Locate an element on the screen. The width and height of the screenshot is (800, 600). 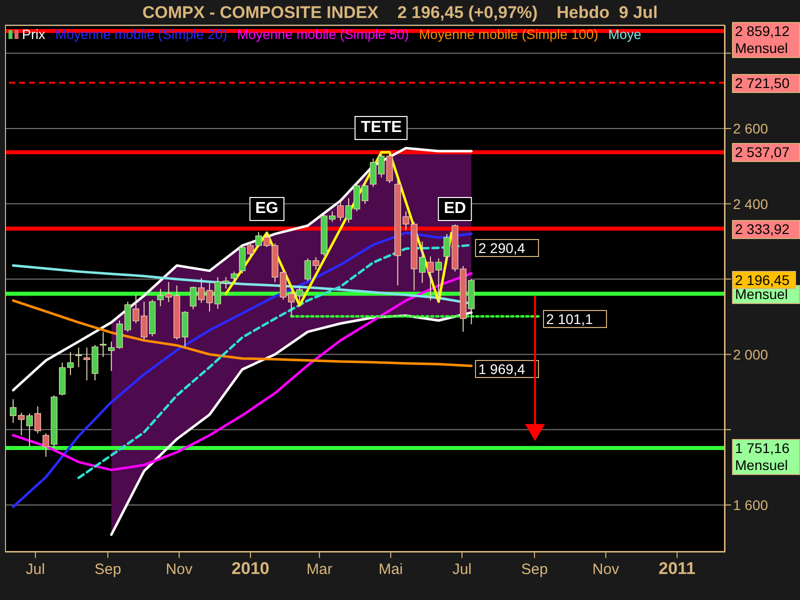
y-tick-label: 2 000 is located at coordinates (750, 354).